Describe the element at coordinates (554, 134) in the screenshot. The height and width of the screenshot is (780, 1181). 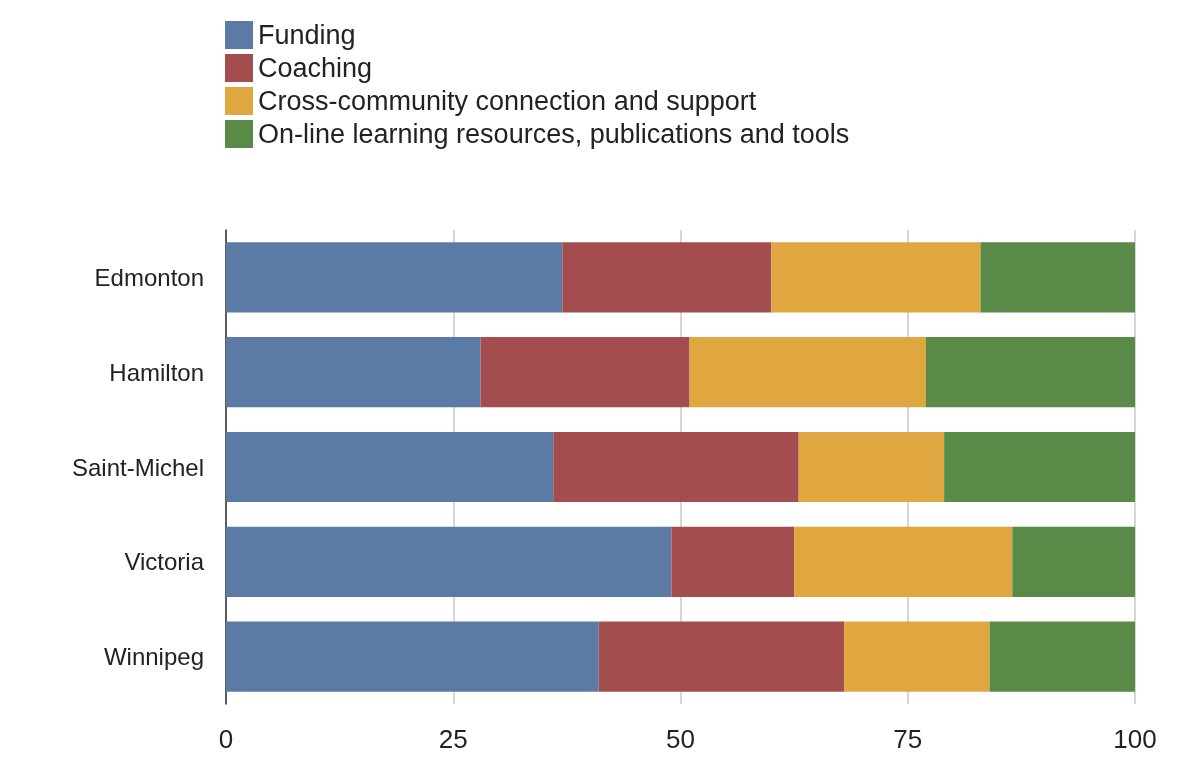
I see `legend-label: On-line learning resources, publications and tools` at that location.